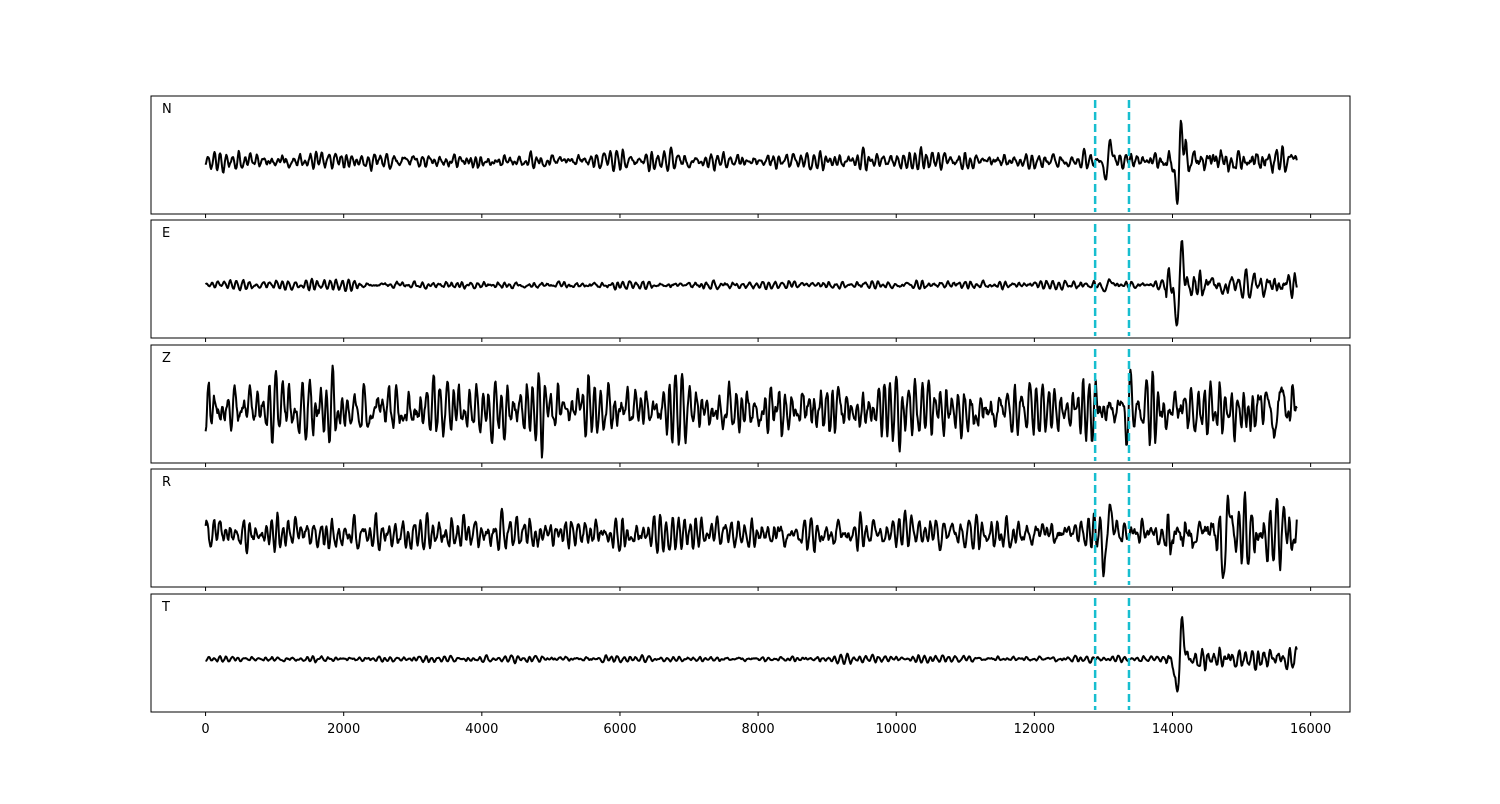 This screenshot has width=1500, height=804. I want to click on waveform-T, so click(751, 654).